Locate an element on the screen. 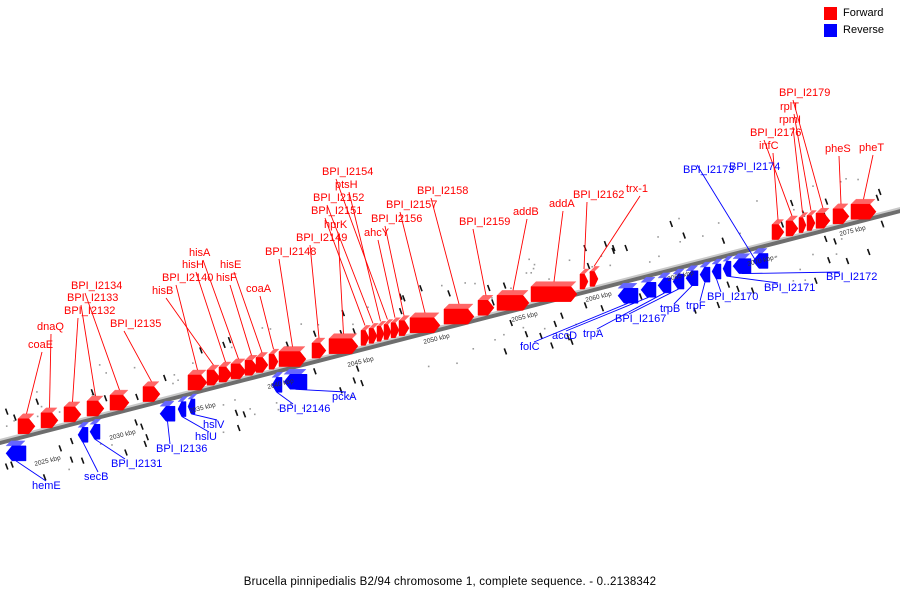 The image size is (900, 600). gene-label: BPI_I2135 is located at coordinates (135, 324).